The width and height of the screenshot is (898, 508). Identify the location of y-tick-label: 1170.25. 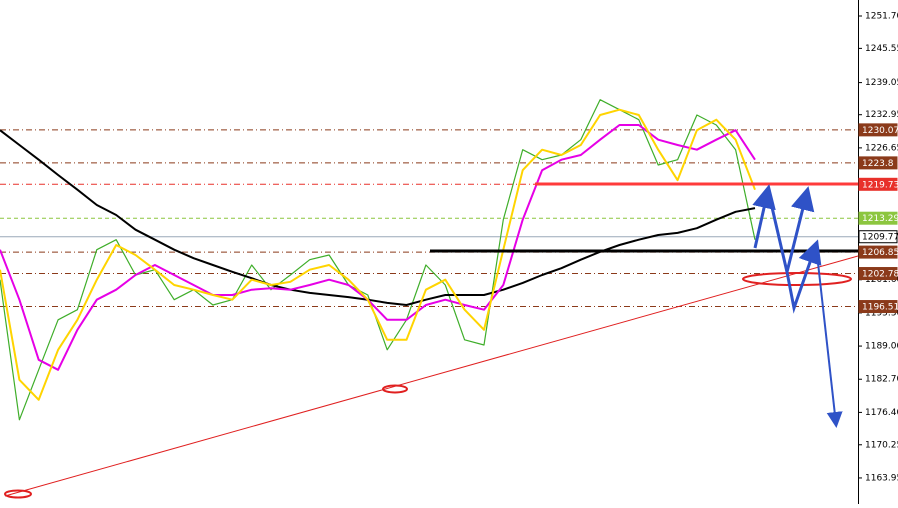
(881, 445).